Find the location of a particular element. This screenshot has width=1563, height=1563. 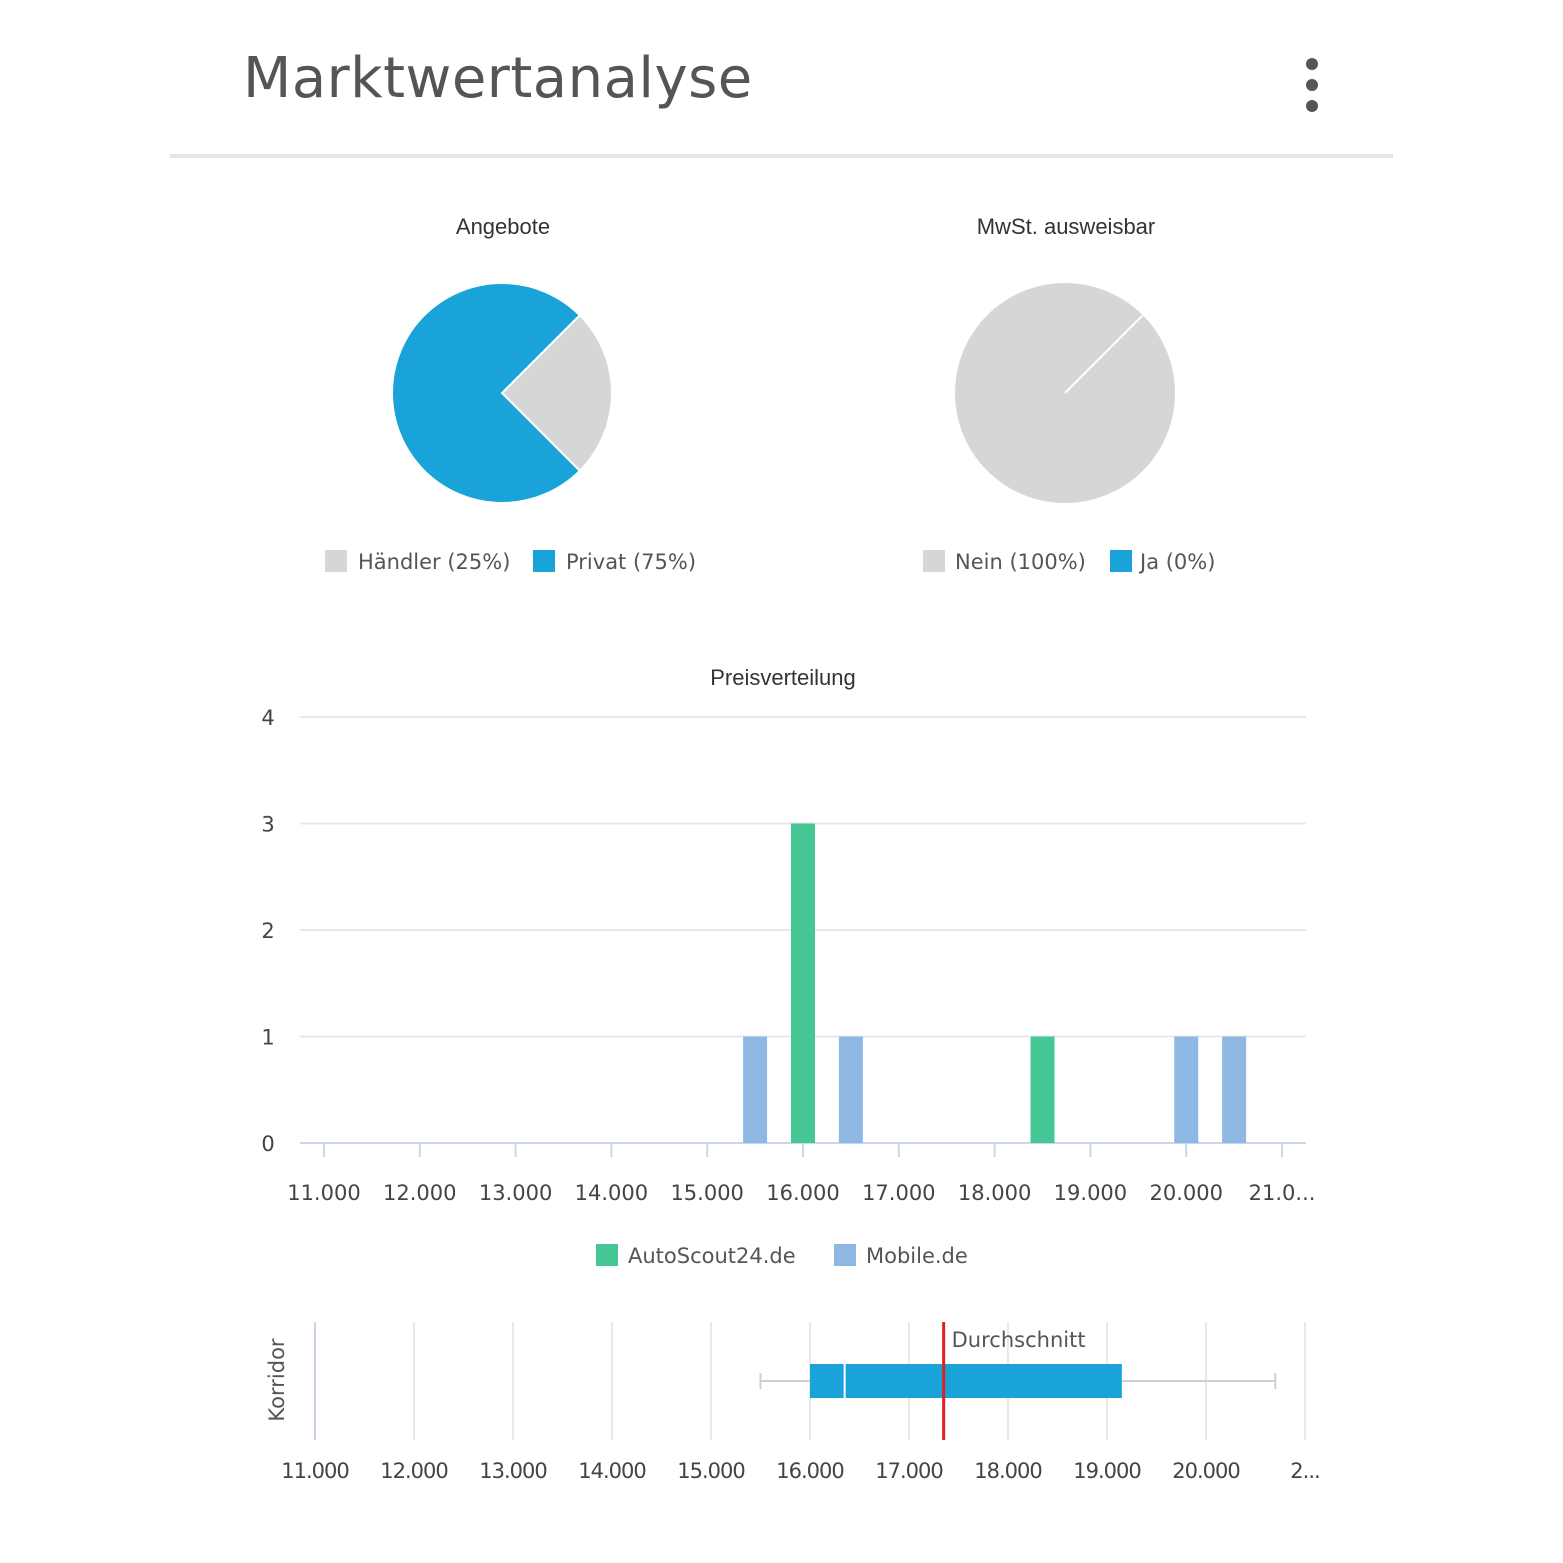

bar-x-tick-label: 16.000 is located at coordinates (802, 1193).